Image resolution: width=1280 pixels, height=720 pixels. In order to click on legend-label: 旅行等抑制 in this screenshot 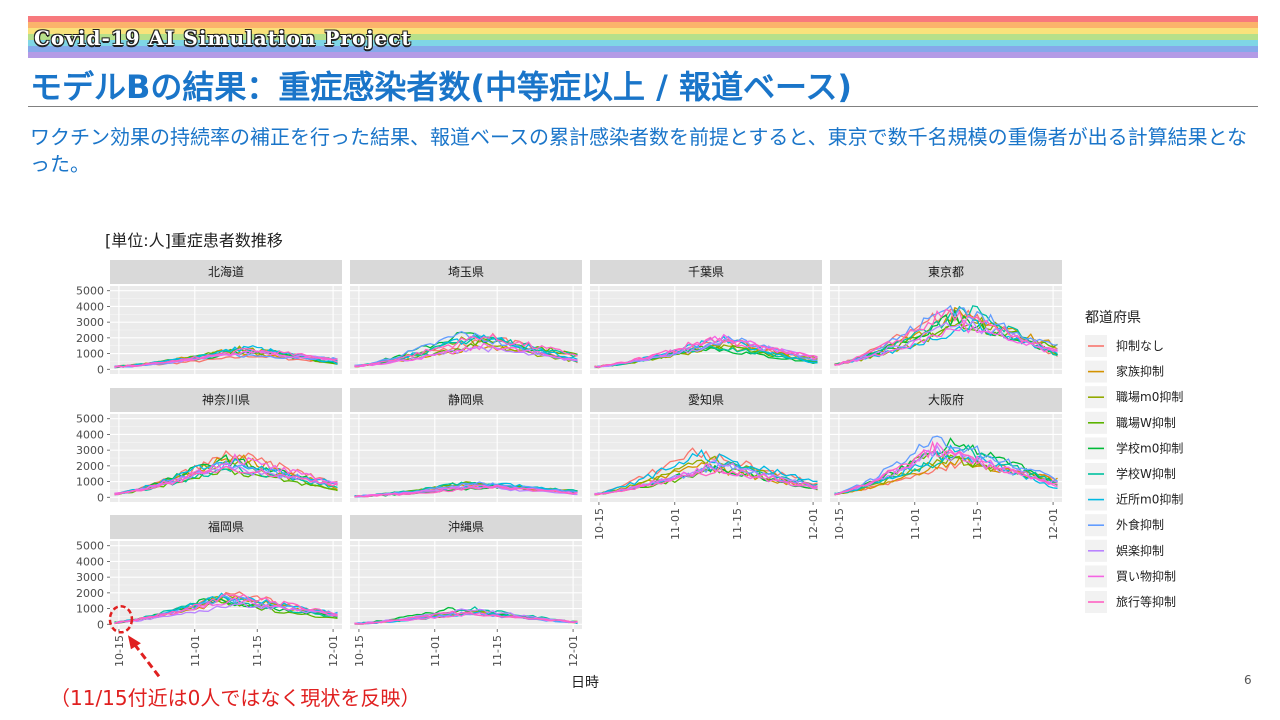, I will do `click(1146, 601)`.